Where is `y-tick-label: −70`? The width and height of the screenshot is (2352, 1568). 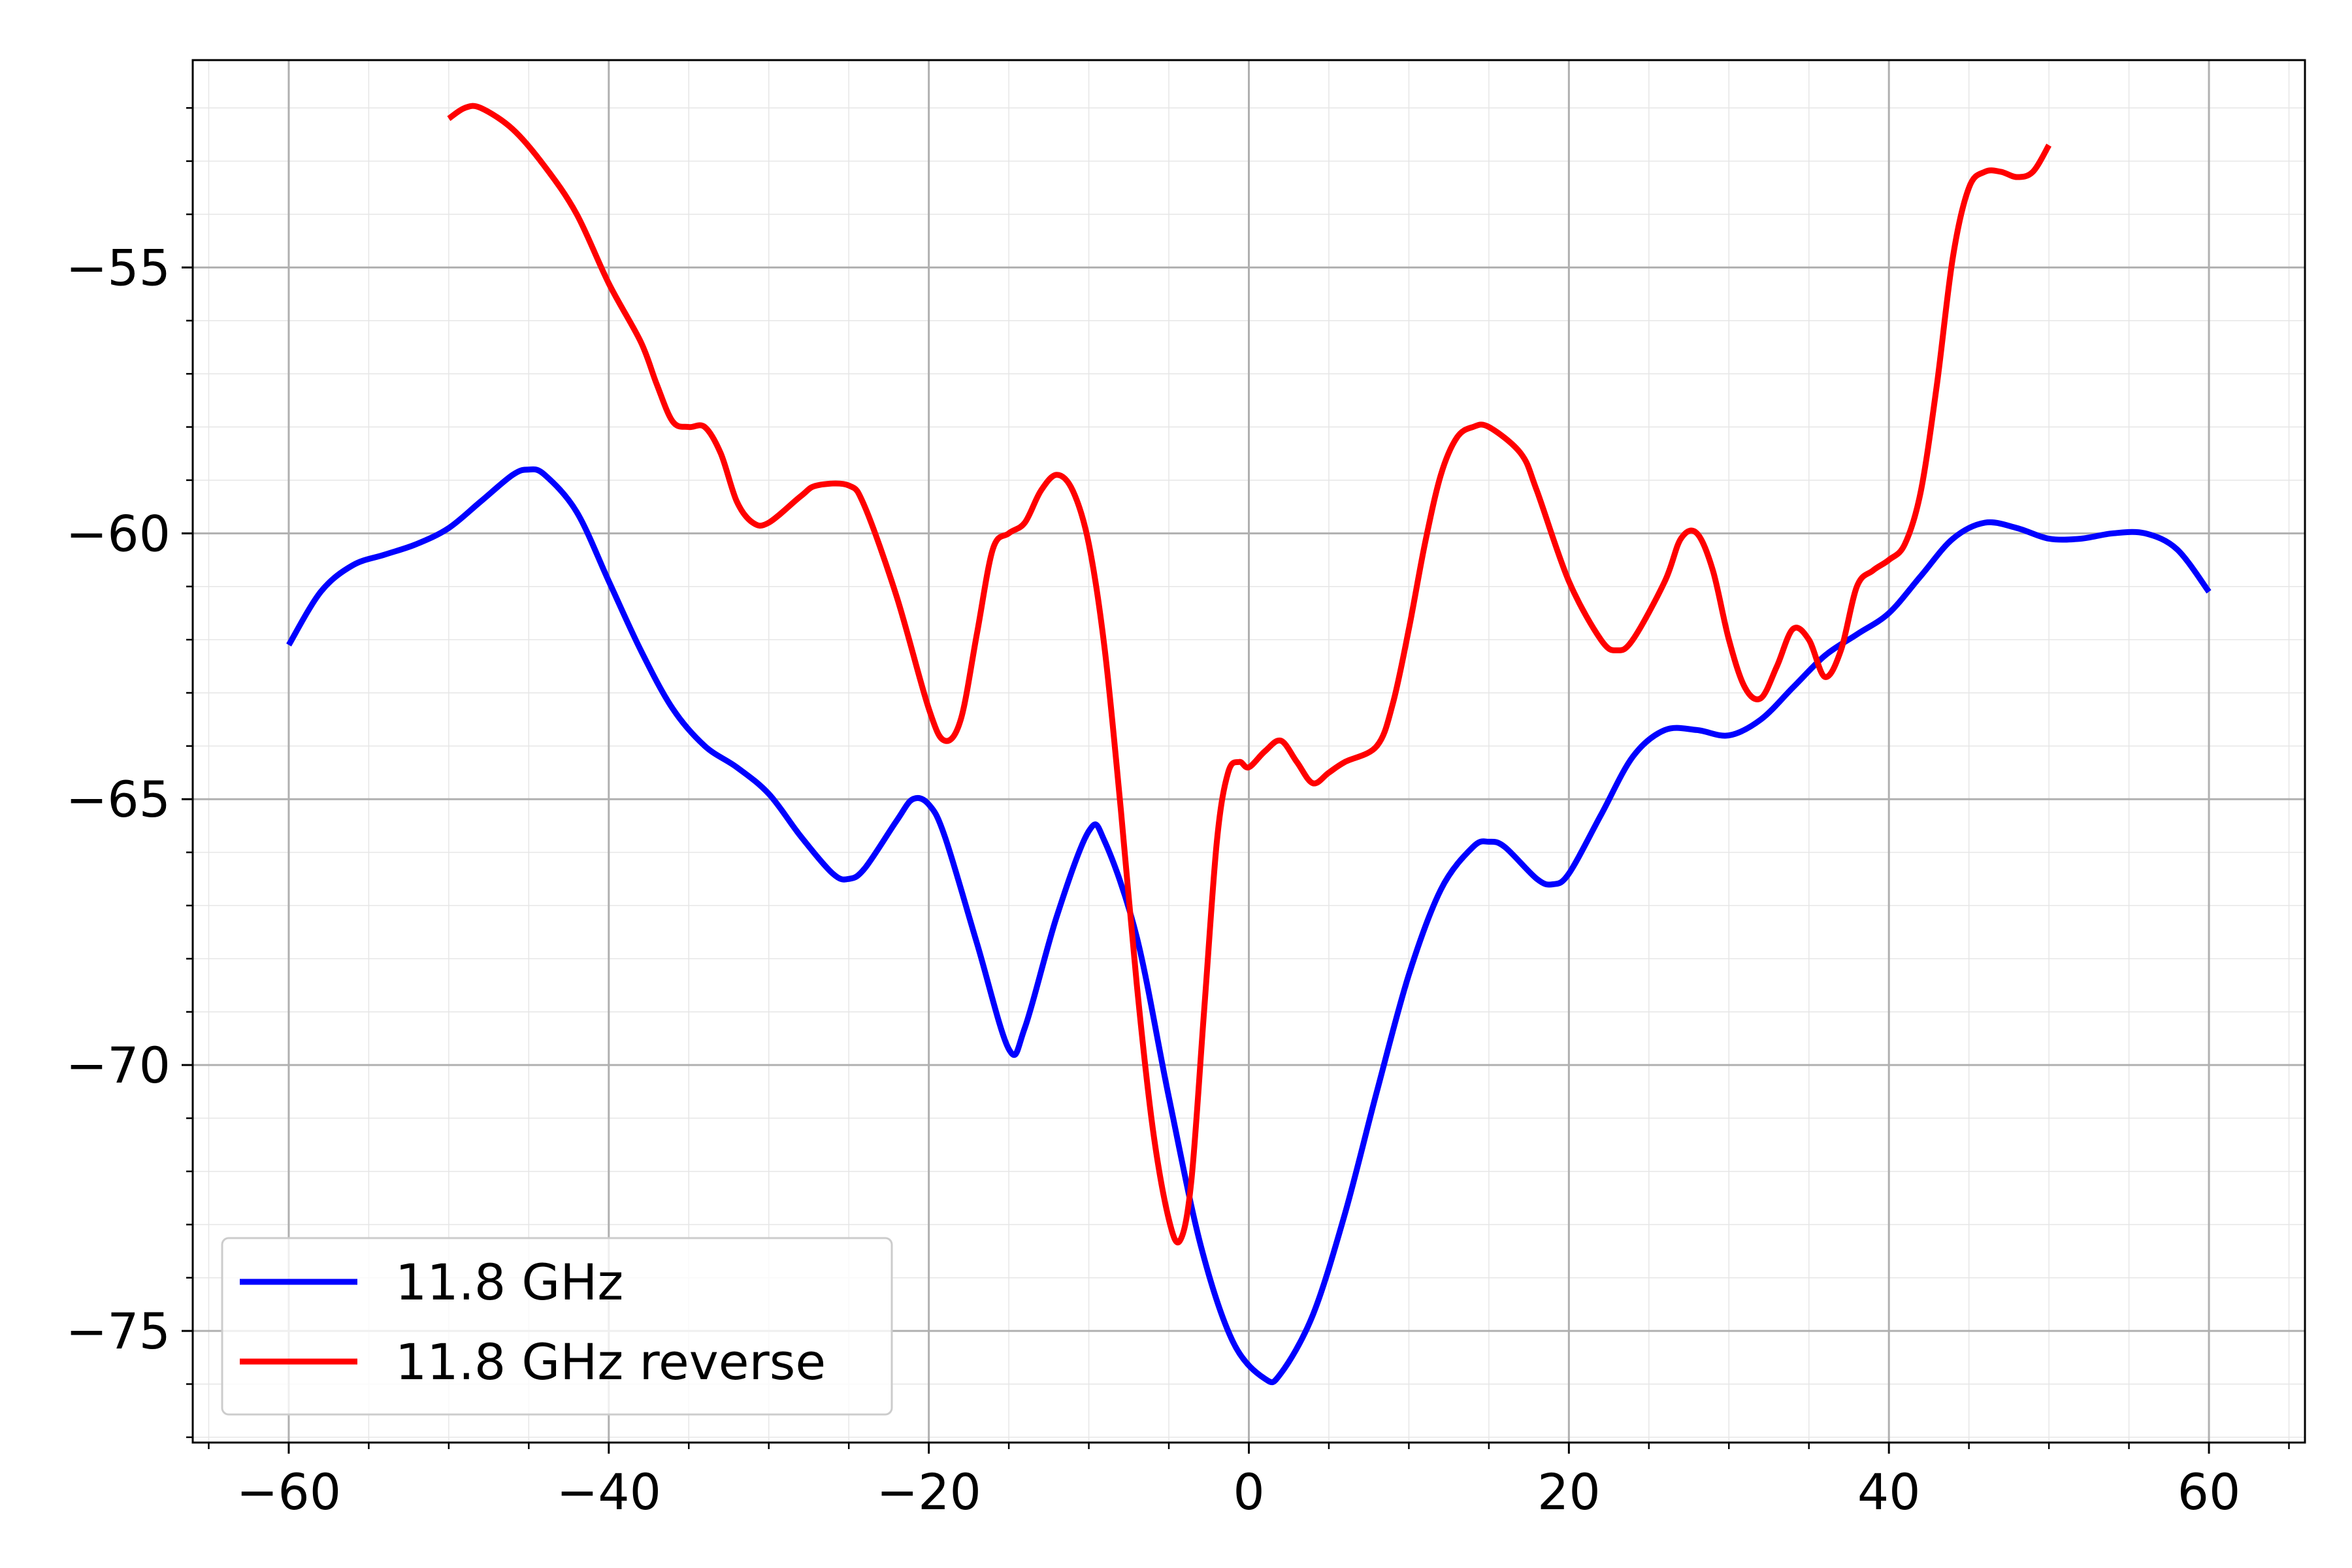 y-tick-label: −70 is located at coordinates (118, 1065).